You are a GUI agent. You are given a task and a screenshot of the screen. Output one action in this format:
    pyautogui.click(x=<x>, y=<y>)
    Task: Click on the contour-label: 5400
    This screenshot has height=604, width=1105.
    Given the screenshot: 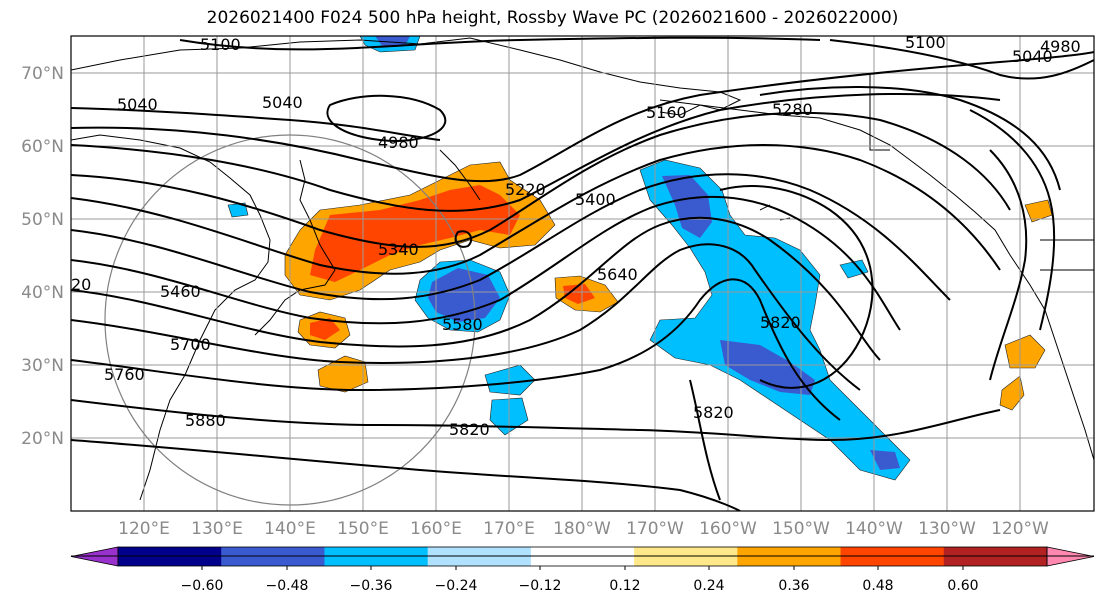 What is the action you would take?
    pyautogui.click(x=595, y=199)
    